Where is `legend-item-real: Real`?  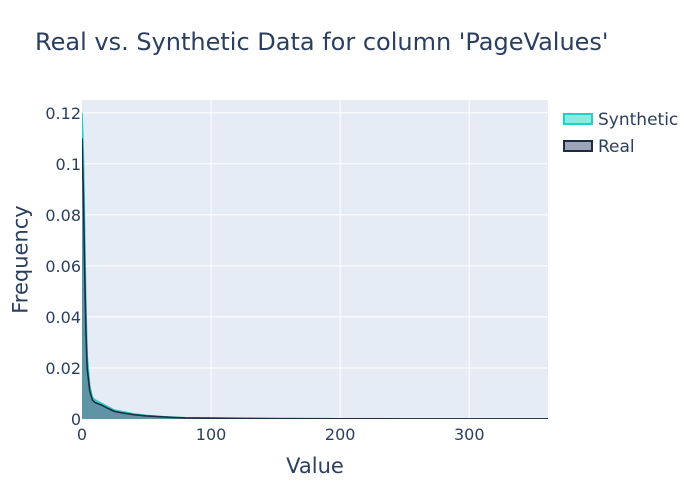
legend-item-real: Real is located at coordinates (599, 147).